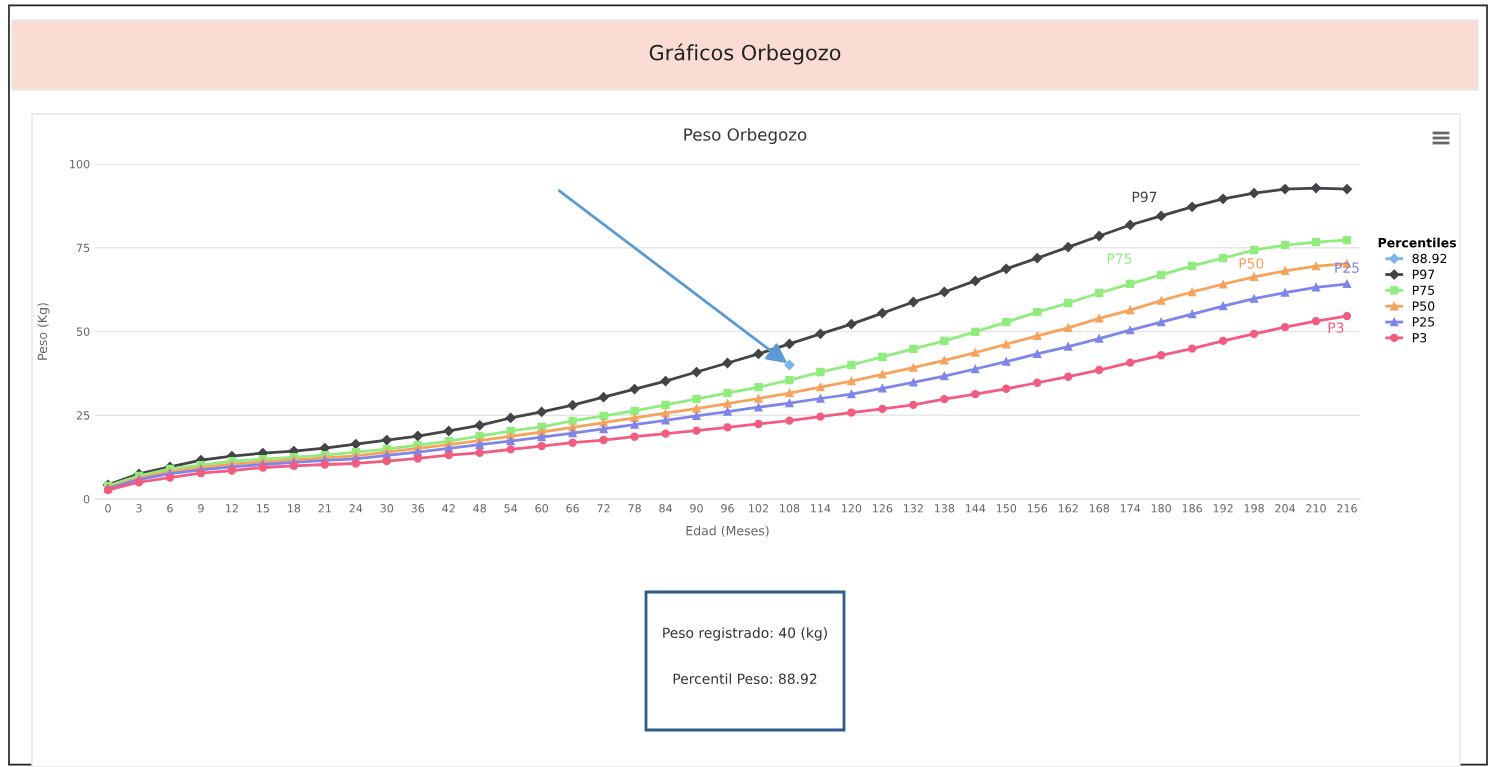  What do you see at coordinates (43, 331) in the screenshot?
I see `y-axis-title: Peso (Kg)` at bounding box center [43, 331].